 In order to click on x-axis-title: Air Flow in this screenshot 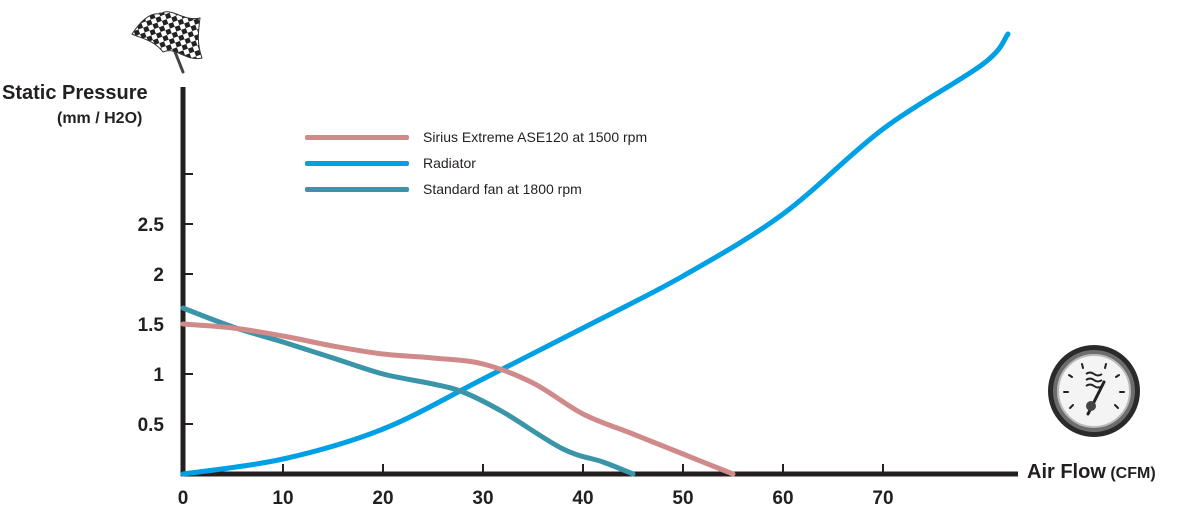, I will do `click(1066, 472)`.